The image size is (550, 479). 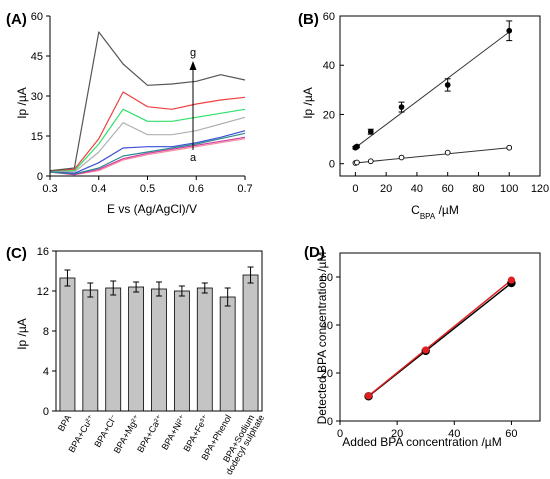 What do you see at coordinates (16, 19) in the screenshot?
I see `panel-a-label: (A)` at bounding box center [16, 19].